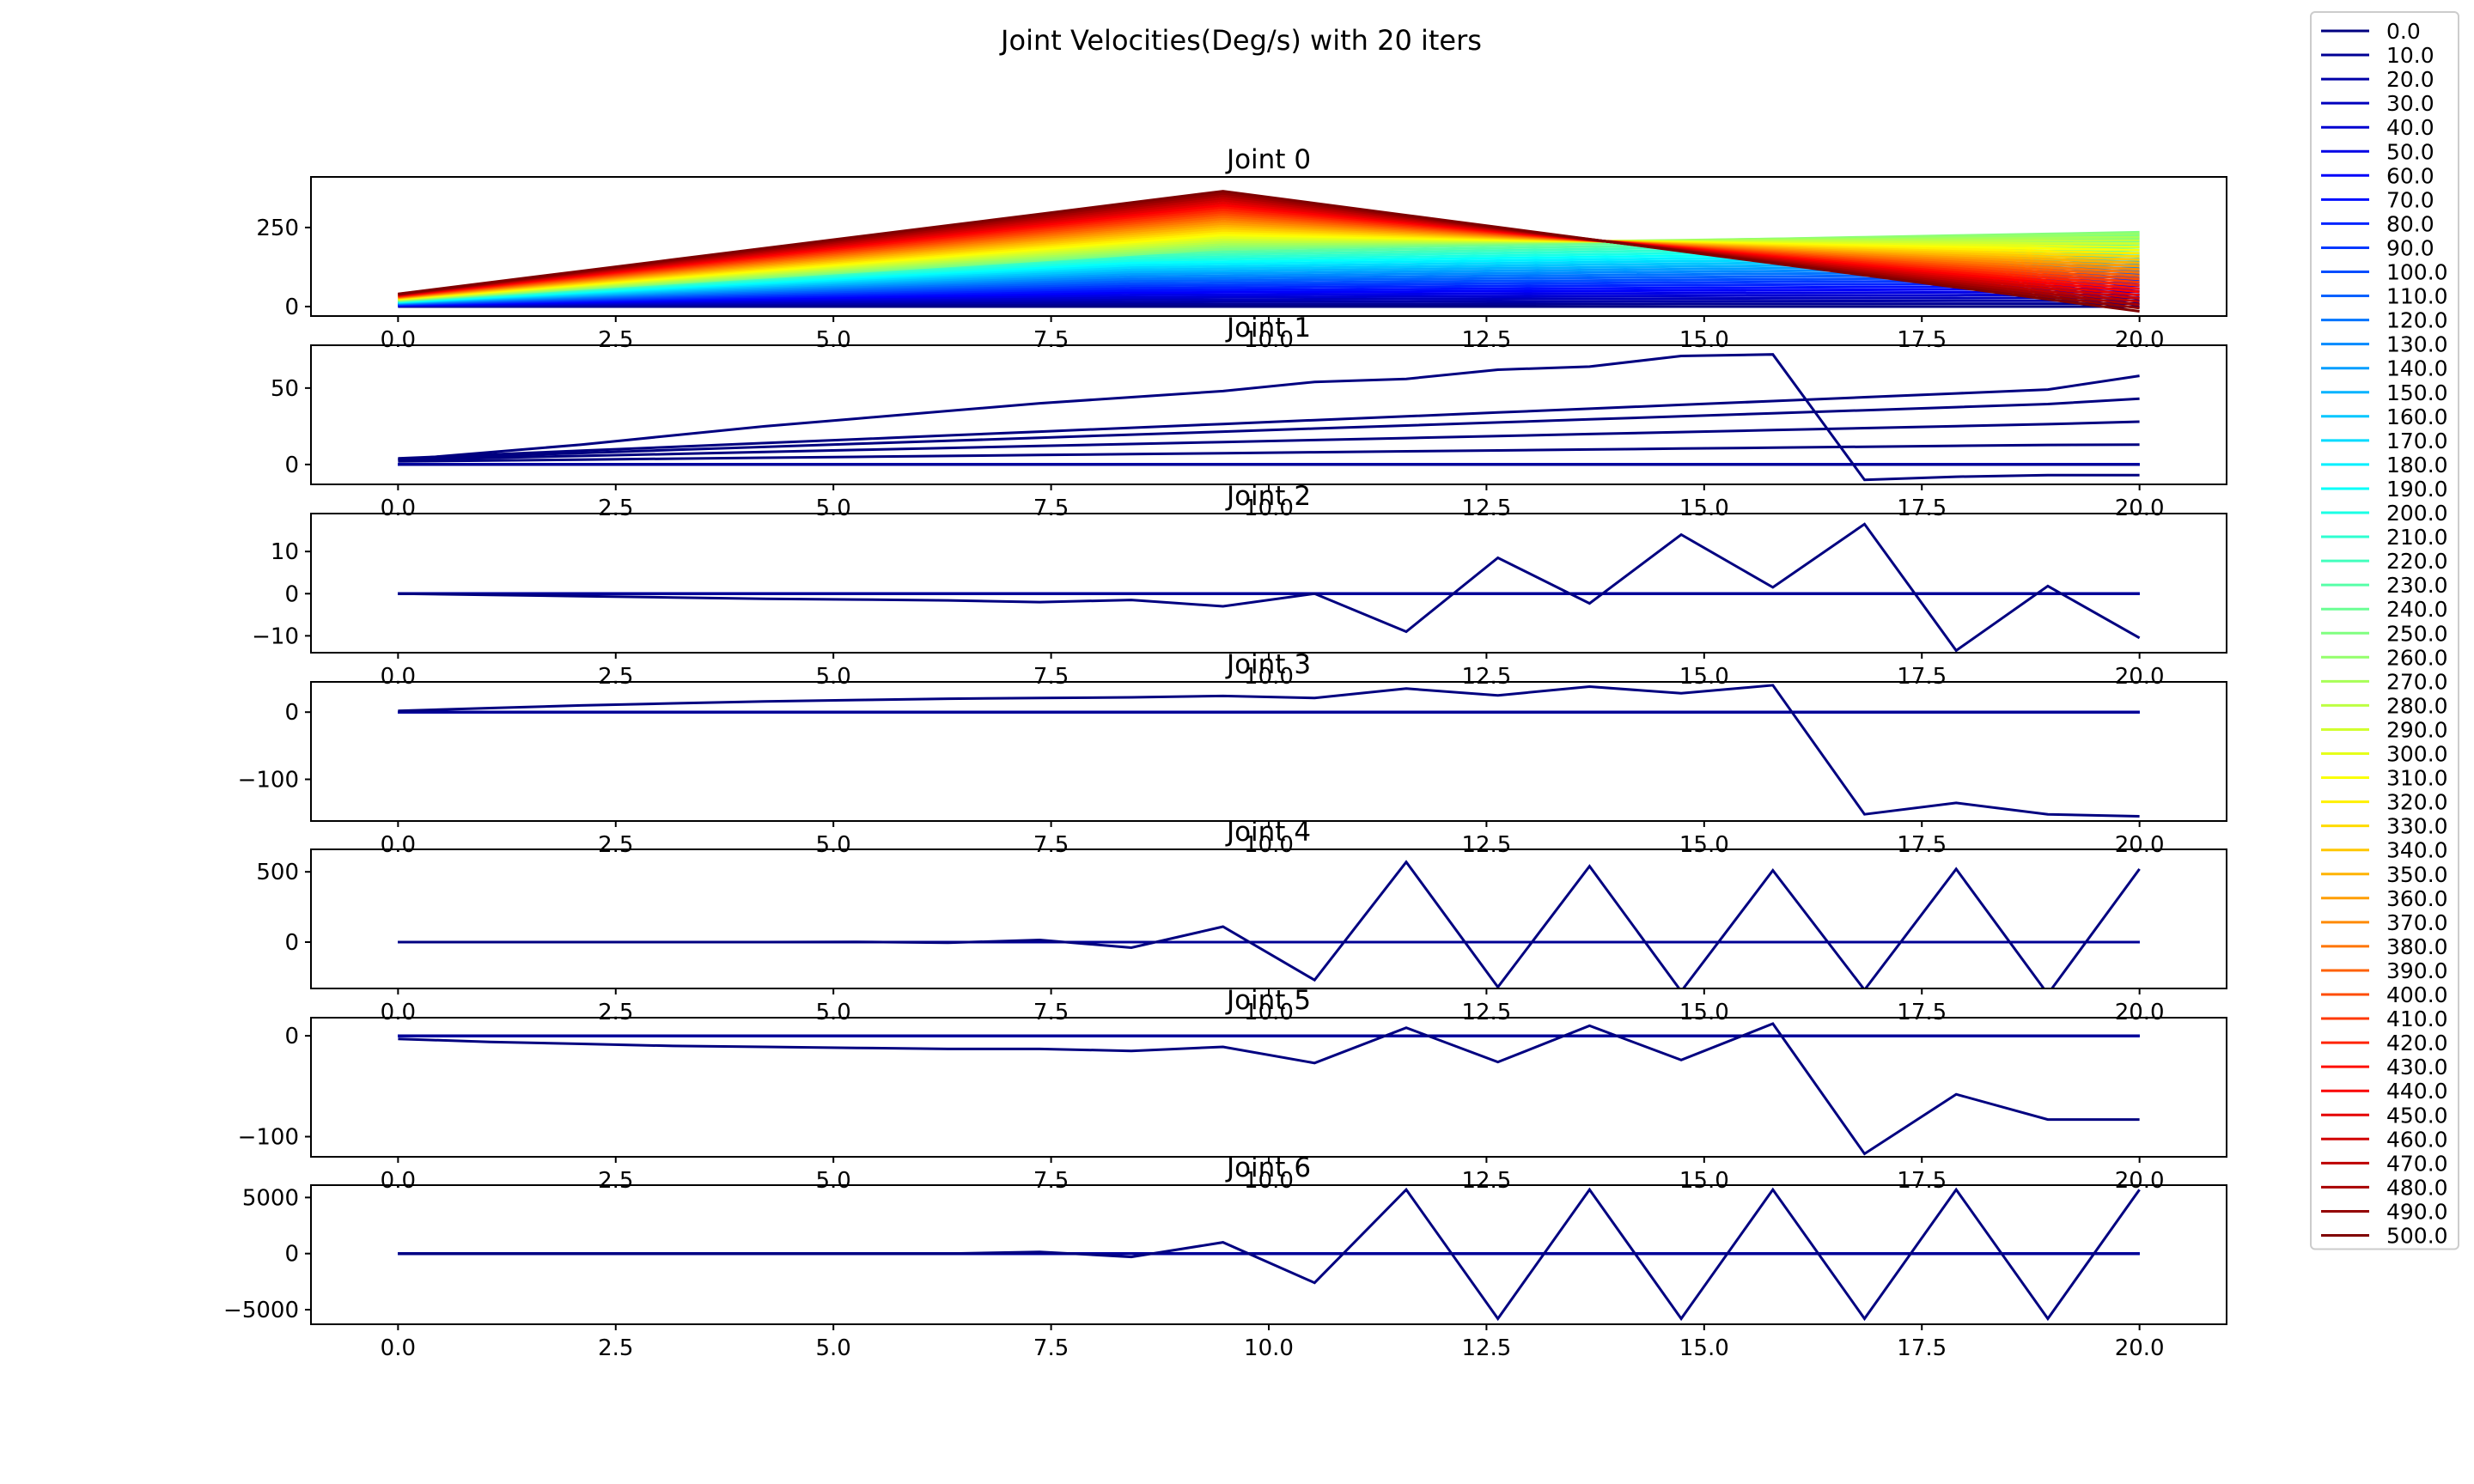 The width and height of the screenshot is (2474, 1484). Describe the element at coordinates (2417, 851) in the screenshot. I see `legend-label: 340.0` at that location.